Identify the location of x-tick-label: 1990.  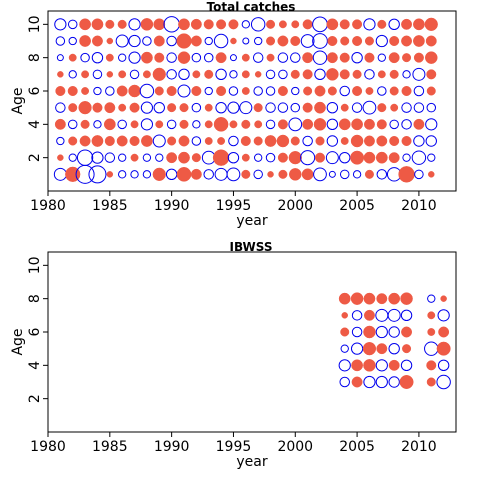
(172, 206).